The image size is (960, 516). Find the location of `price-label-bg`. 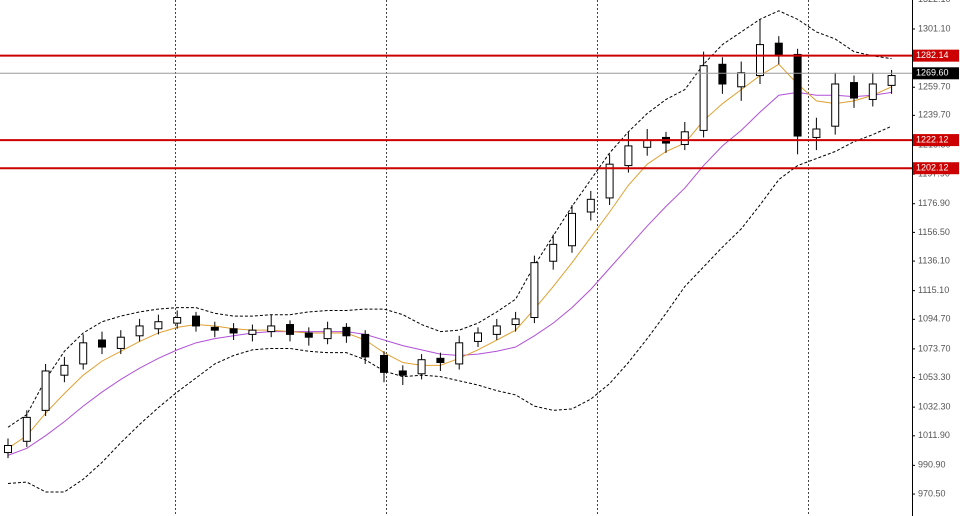

price-label-bg is located at coordinates (936, 73).